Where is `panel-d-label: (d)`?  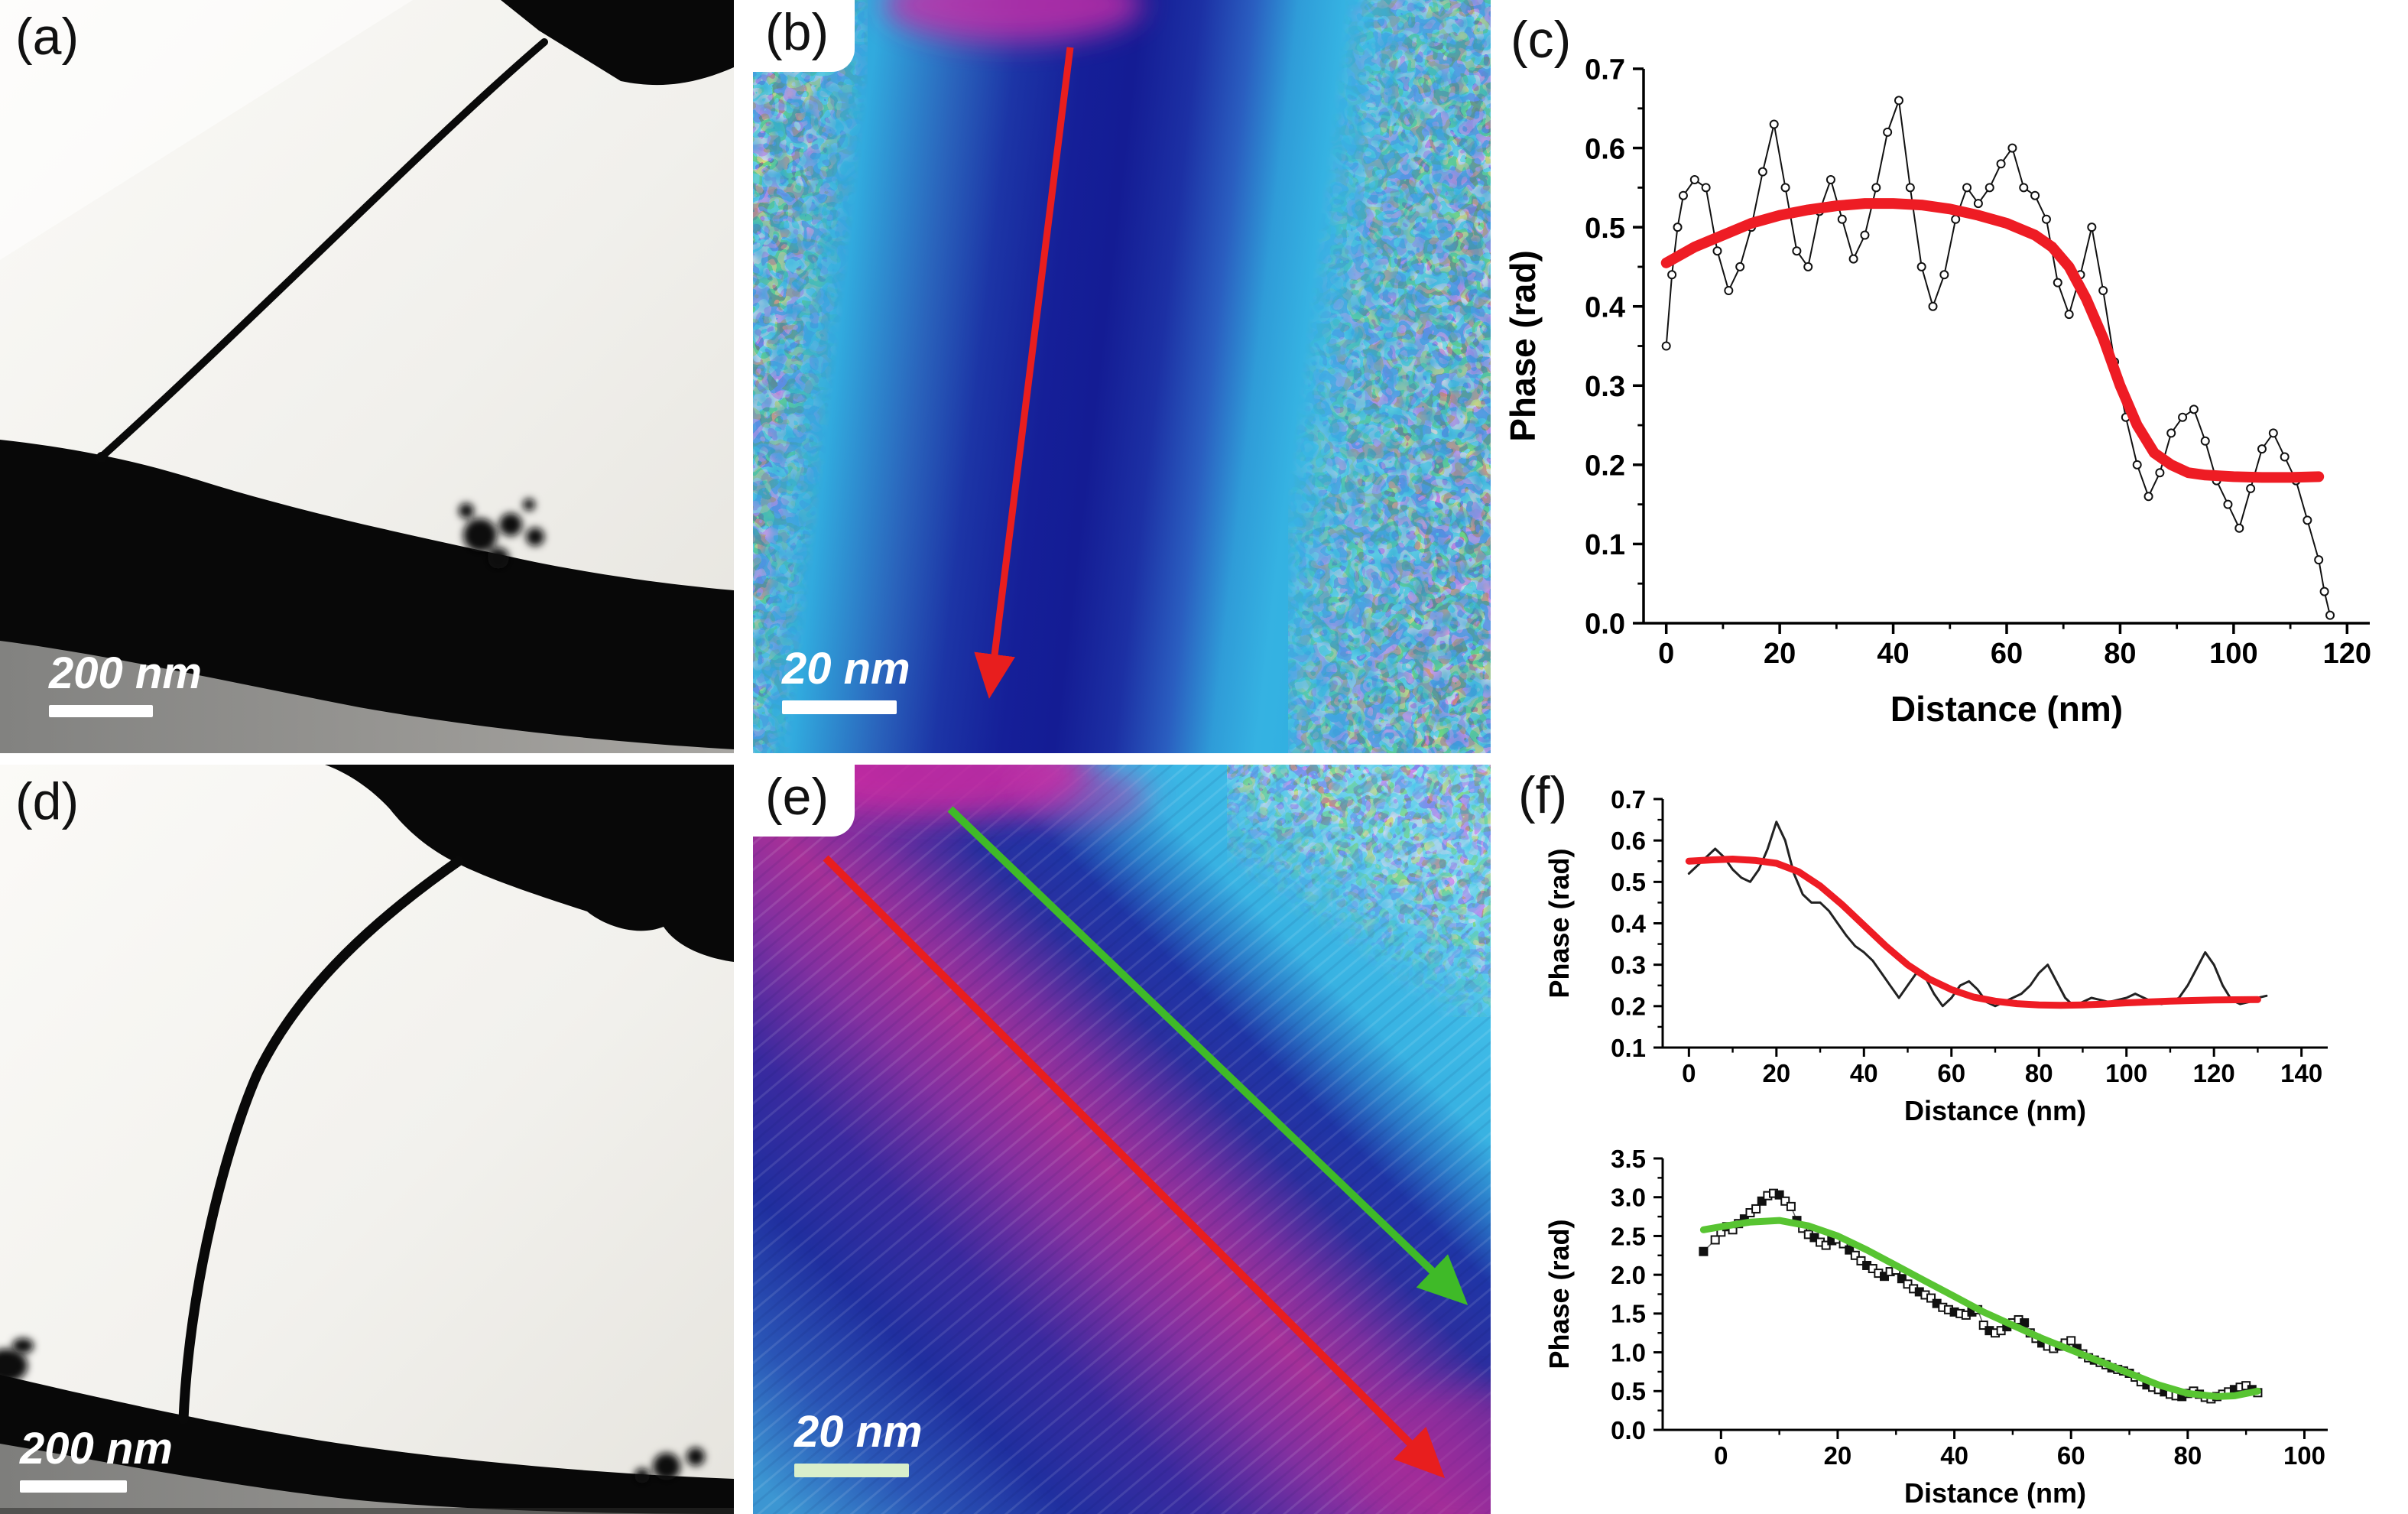
panel-d-label: (d) is located at coordinates (48, 801).